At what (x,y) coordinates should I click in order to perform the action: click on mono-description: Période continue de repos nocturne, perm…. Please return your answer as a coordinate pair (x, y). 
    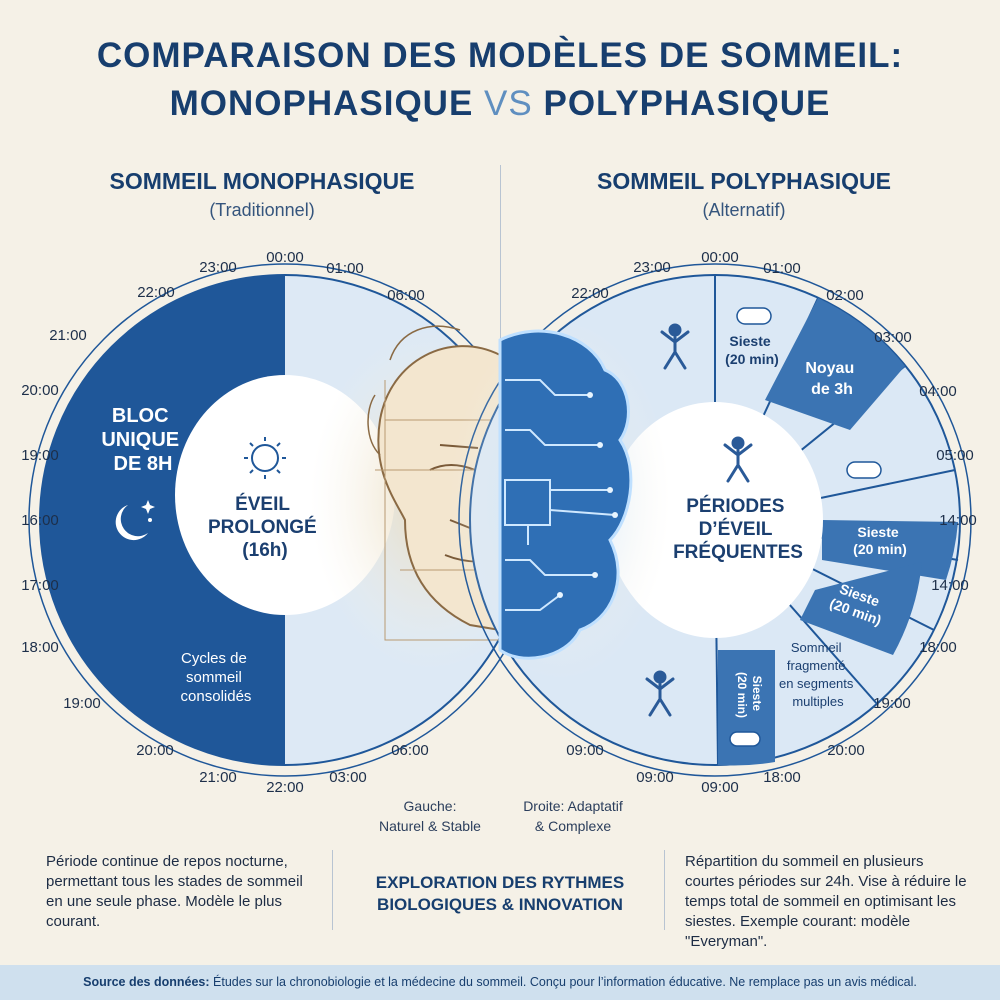
    Looking at the image, I should click on (174, 891).